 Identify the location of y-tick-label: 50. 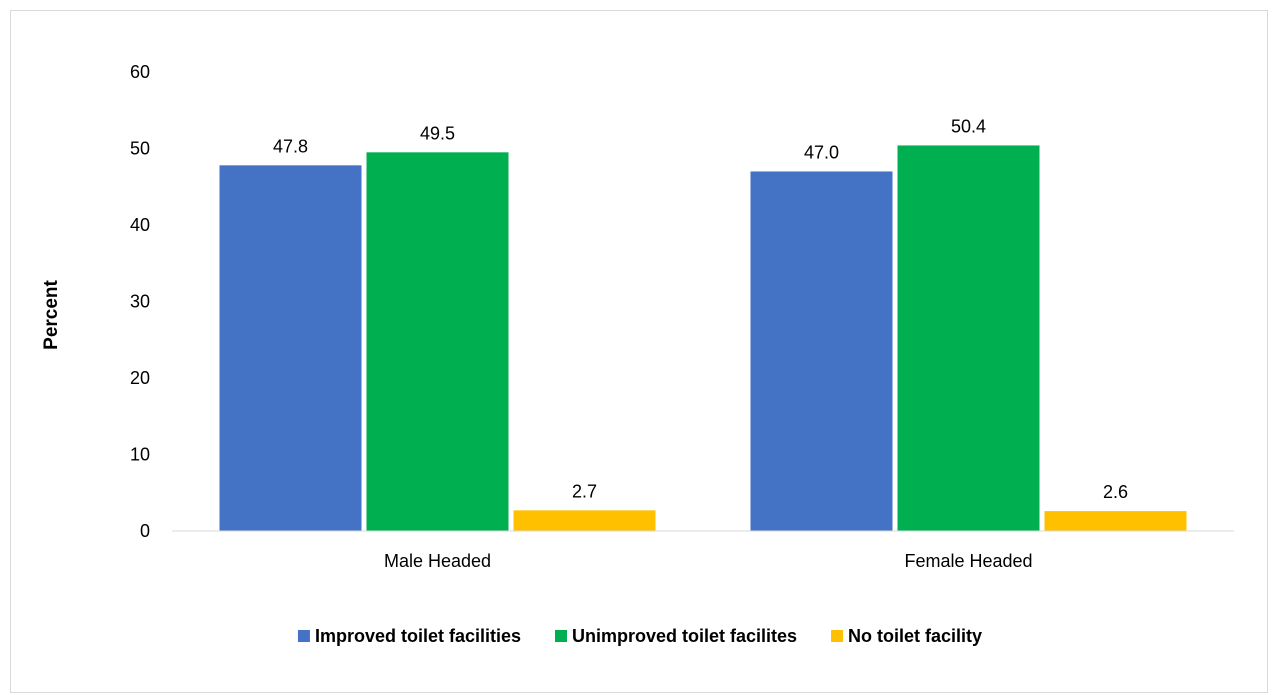
(140, 149).